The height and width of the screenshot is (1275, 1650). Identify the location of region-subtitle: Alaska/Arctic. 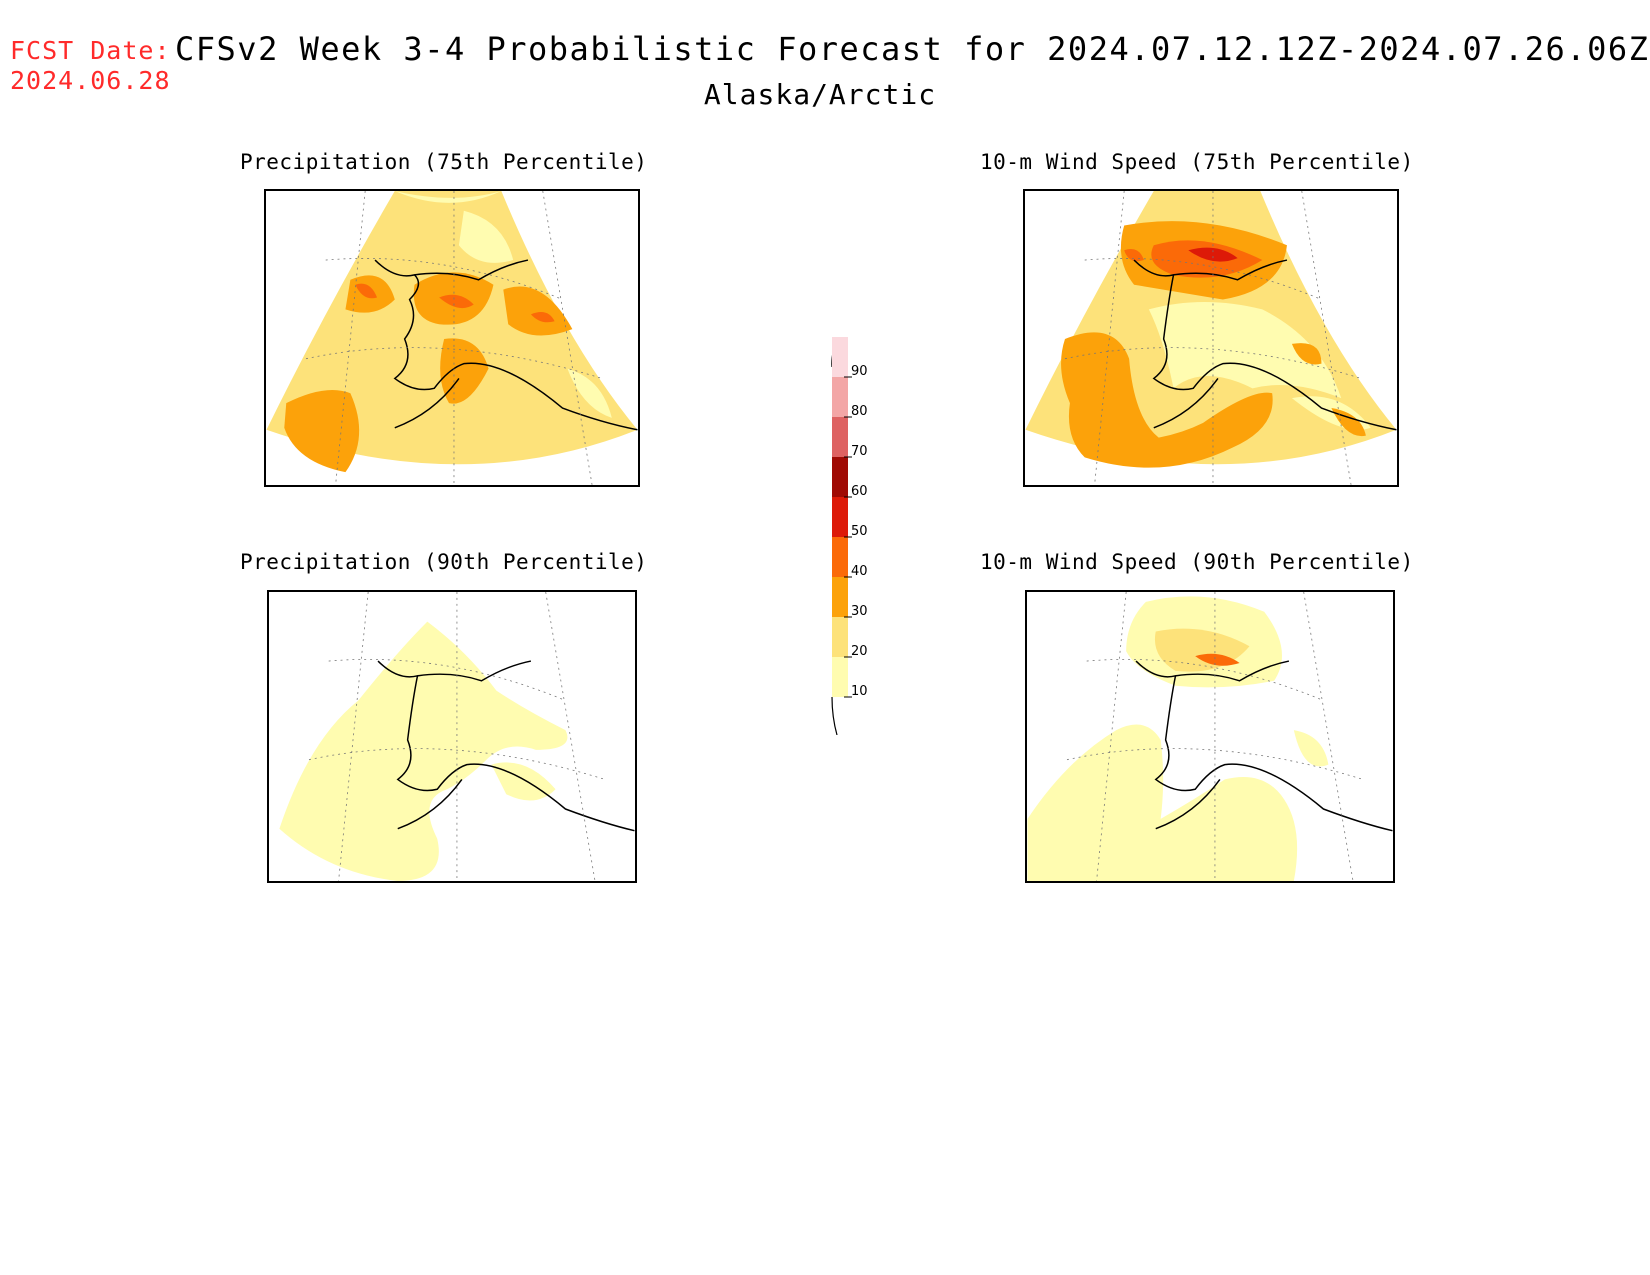
(820, 94).